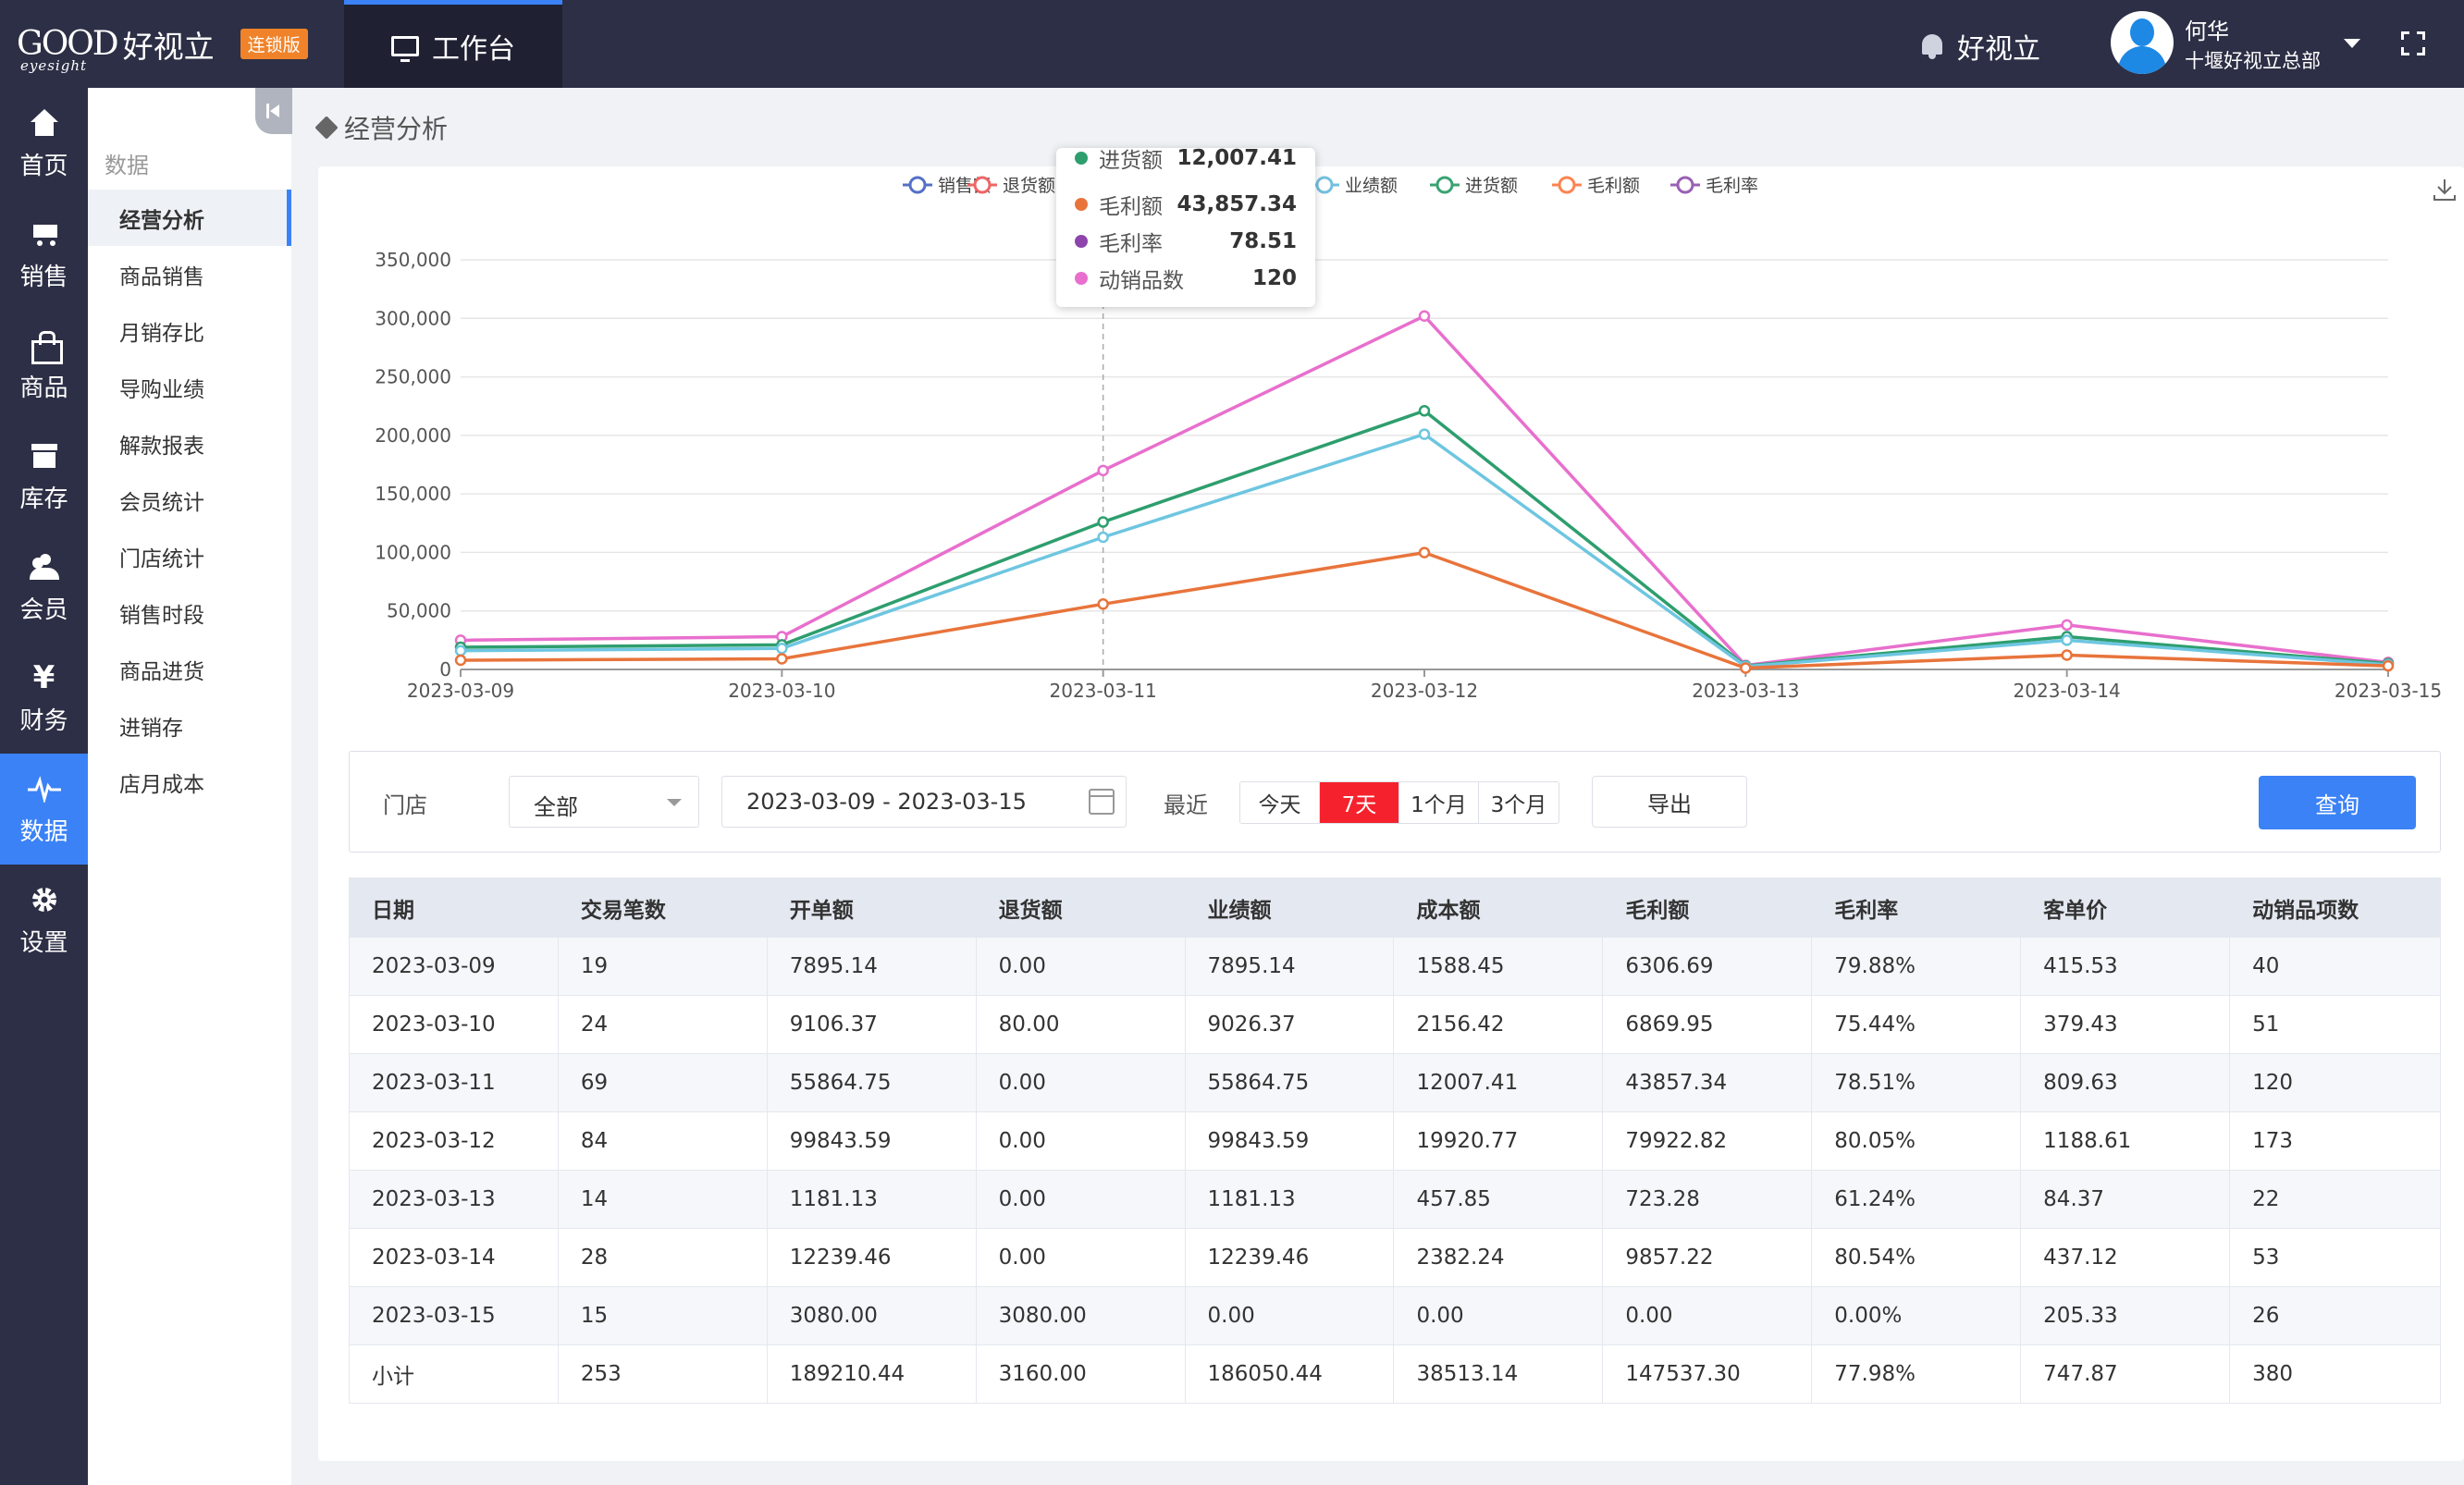 The image size is (2464, 1485). What do you see at coordinates (1103, 691) in the screenshot?
I see `x-tick-label: 2023-03-11` at bounding box center [1103, 691].